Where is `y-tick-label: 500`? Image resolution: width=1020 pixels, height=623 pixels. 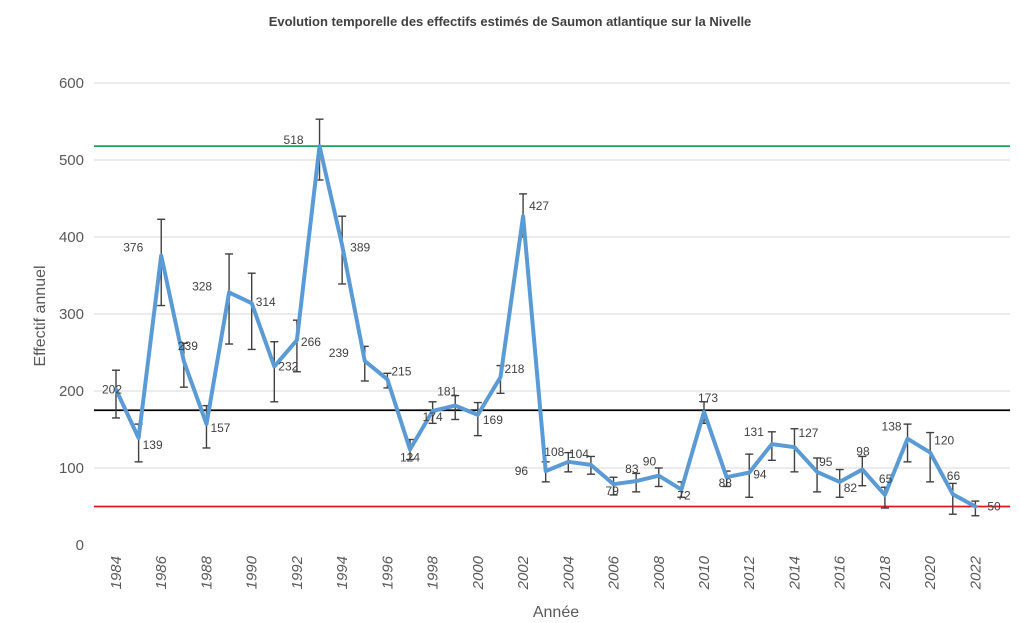 y-tick-label: 500 is located at coordinates (71, 160).